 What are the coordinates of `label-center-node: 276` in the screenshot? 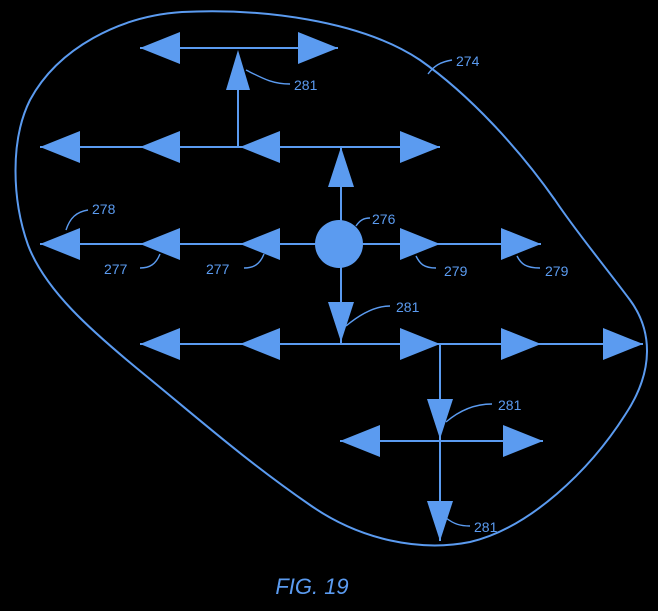 It's located at (384, 219).